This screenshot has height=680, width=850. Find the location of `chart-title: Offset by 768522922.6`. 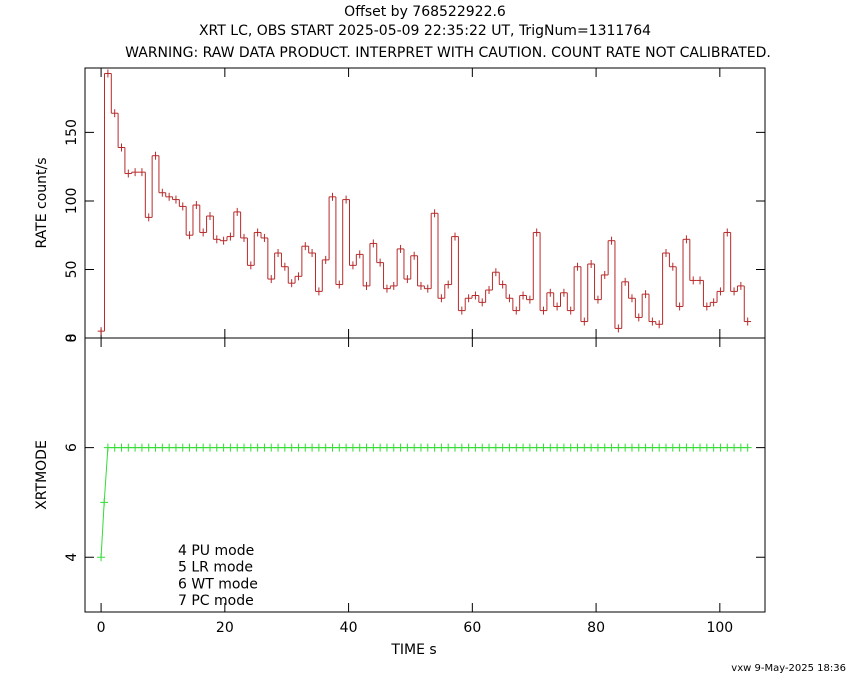

chart-title: Offset by 768522922.6 is located at coordinates (425, 12).